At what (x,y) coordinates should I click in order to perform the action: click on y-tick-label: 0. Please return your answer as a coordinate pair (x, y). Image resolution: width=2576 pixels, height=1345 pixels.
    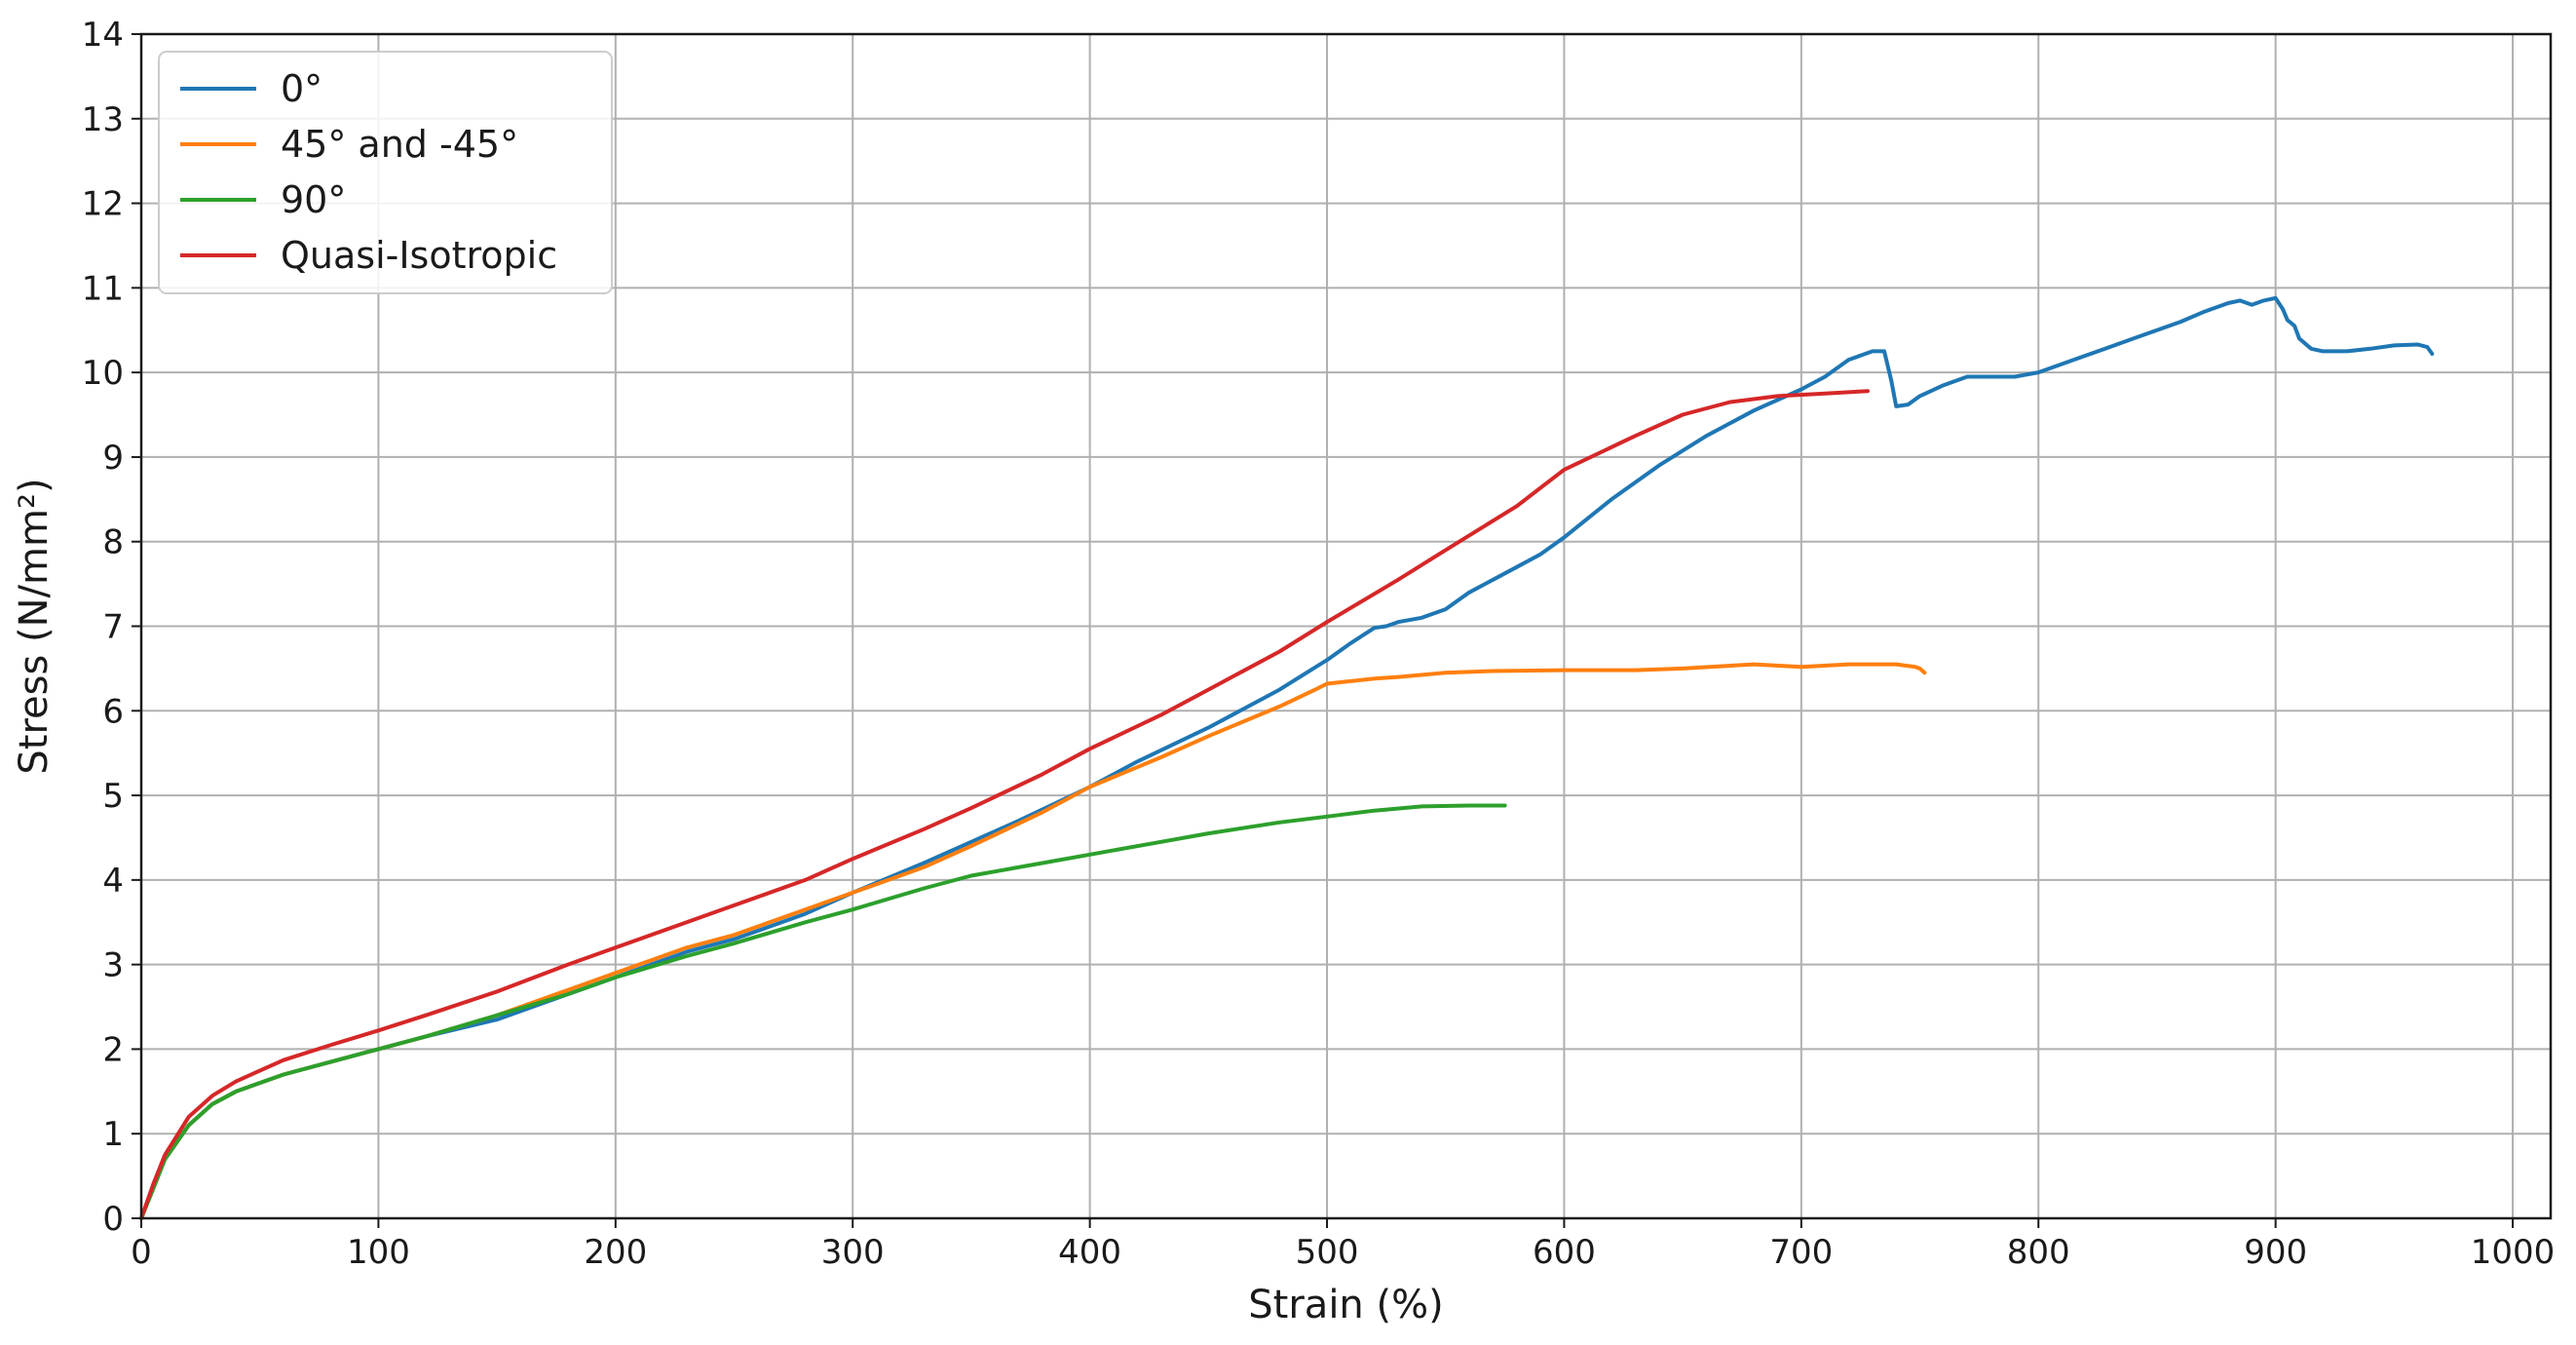
    Looking at the image, I should click on (113, 1219).